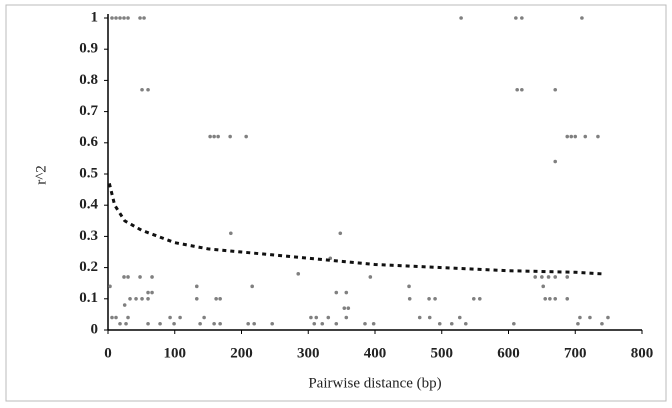 Image resolution: width=672 pixels, height=408 pixels. I want to click on y-tick-label: 0, so click(95, 329).